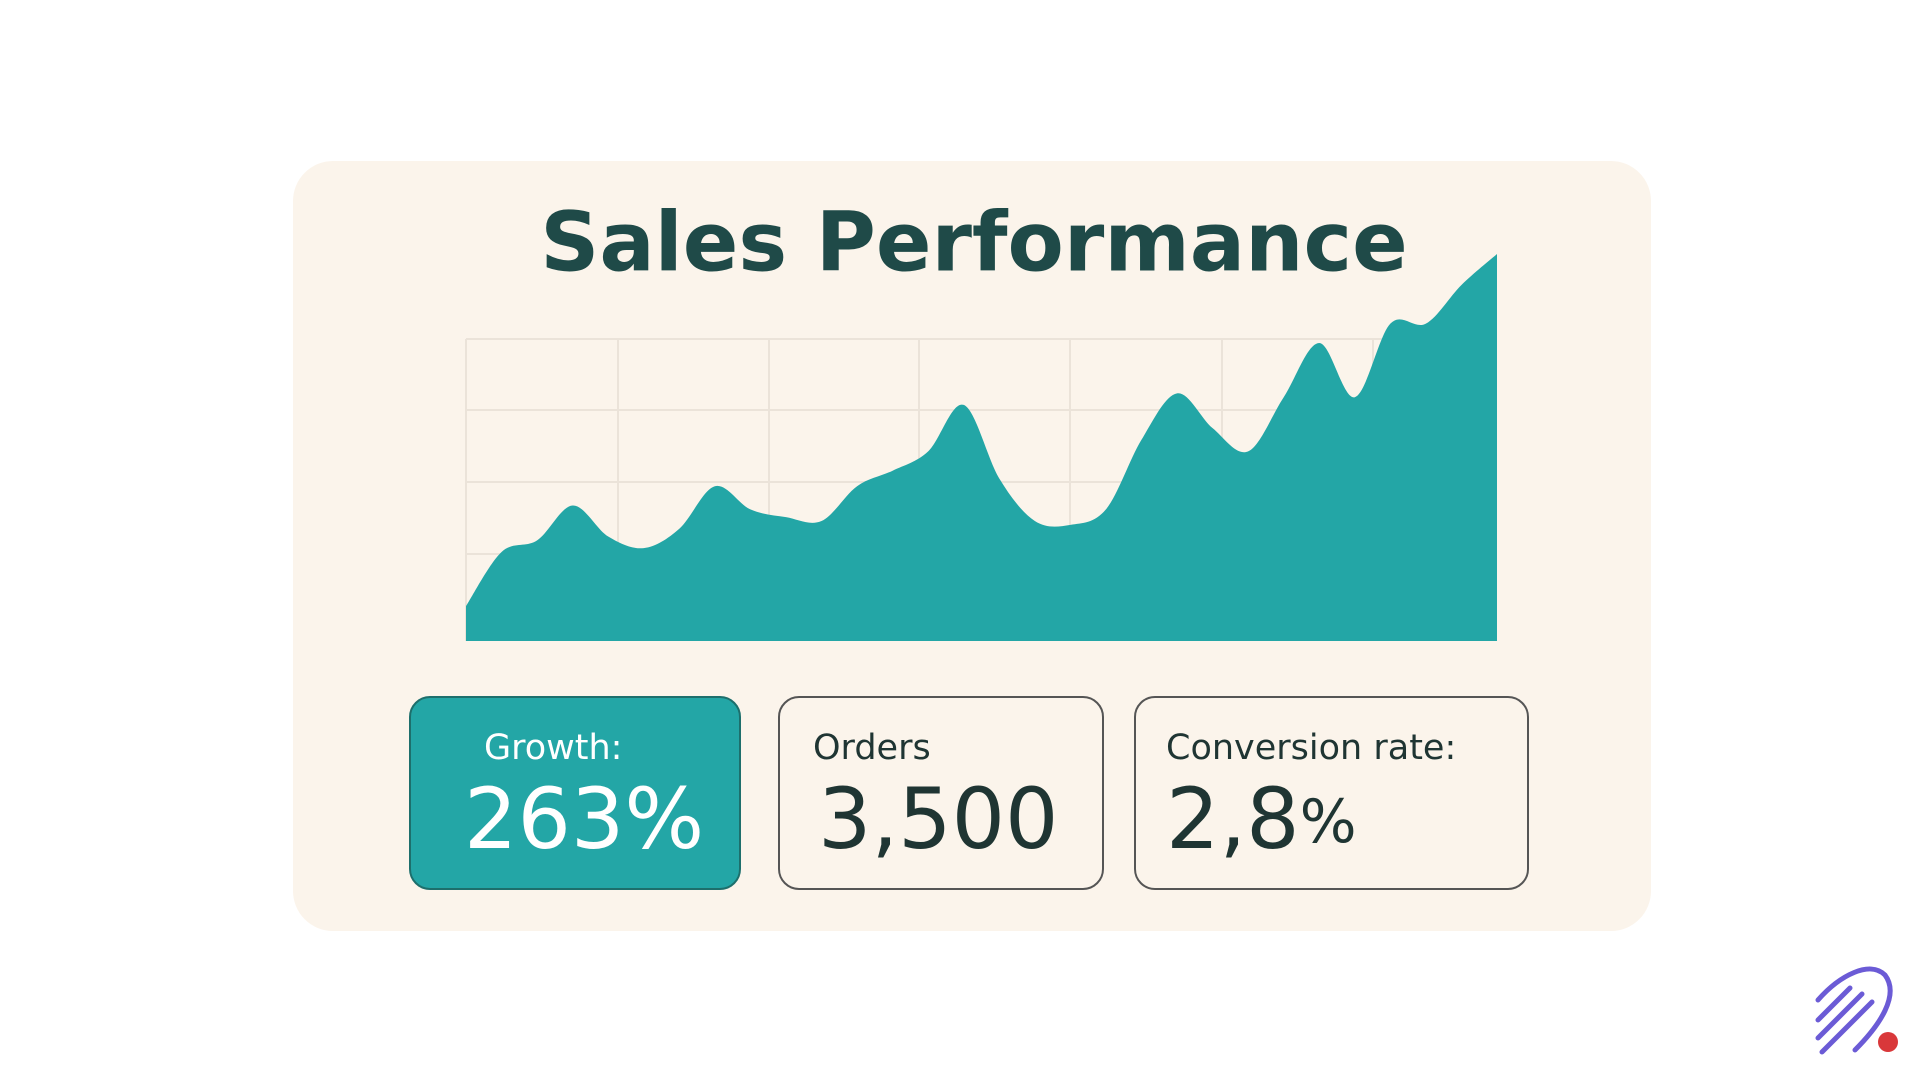 The height and width of the screenshot is (1080, 1920). I want to click on stat-value: 3,500, so click(938, 819).